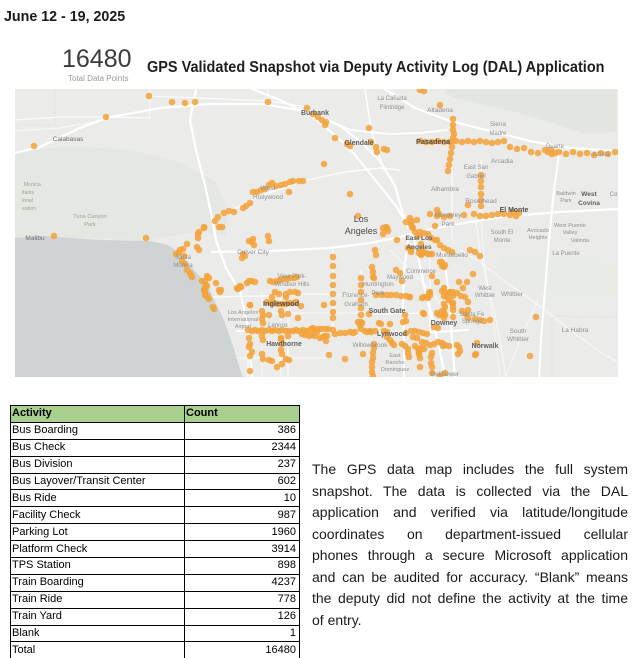  What do you see at coordinates (28, 193) in the screenshot?
I see `svg-text: itains` at bounding box center [28, 193].